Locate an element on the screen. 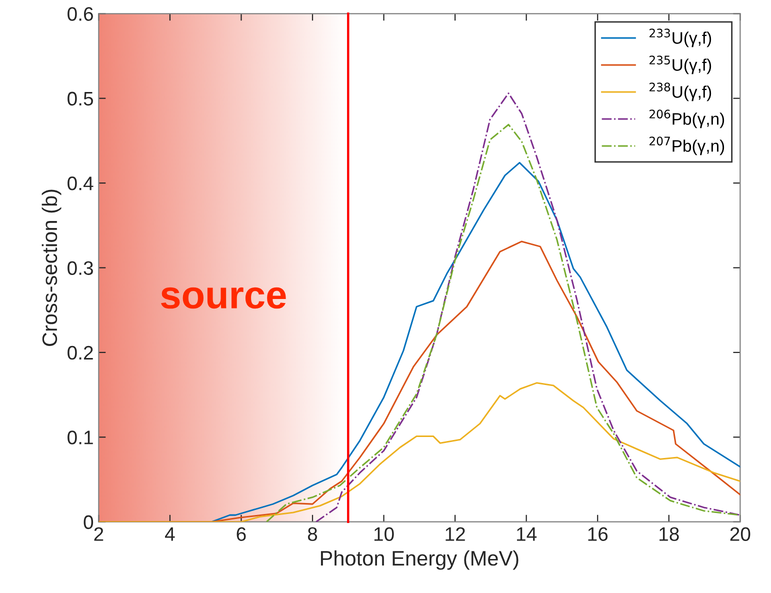 The width and height of the screenshot is (771, 593). legend-label: $^{238}$U(γ,f) is located at coordinates (681, 92).